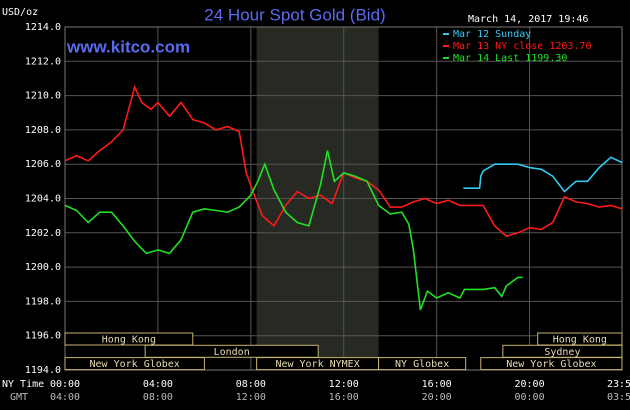  Describe the element at coordinates (158, 397) in the screenshot. I see `x2-tick-label: 08:00` at that location.